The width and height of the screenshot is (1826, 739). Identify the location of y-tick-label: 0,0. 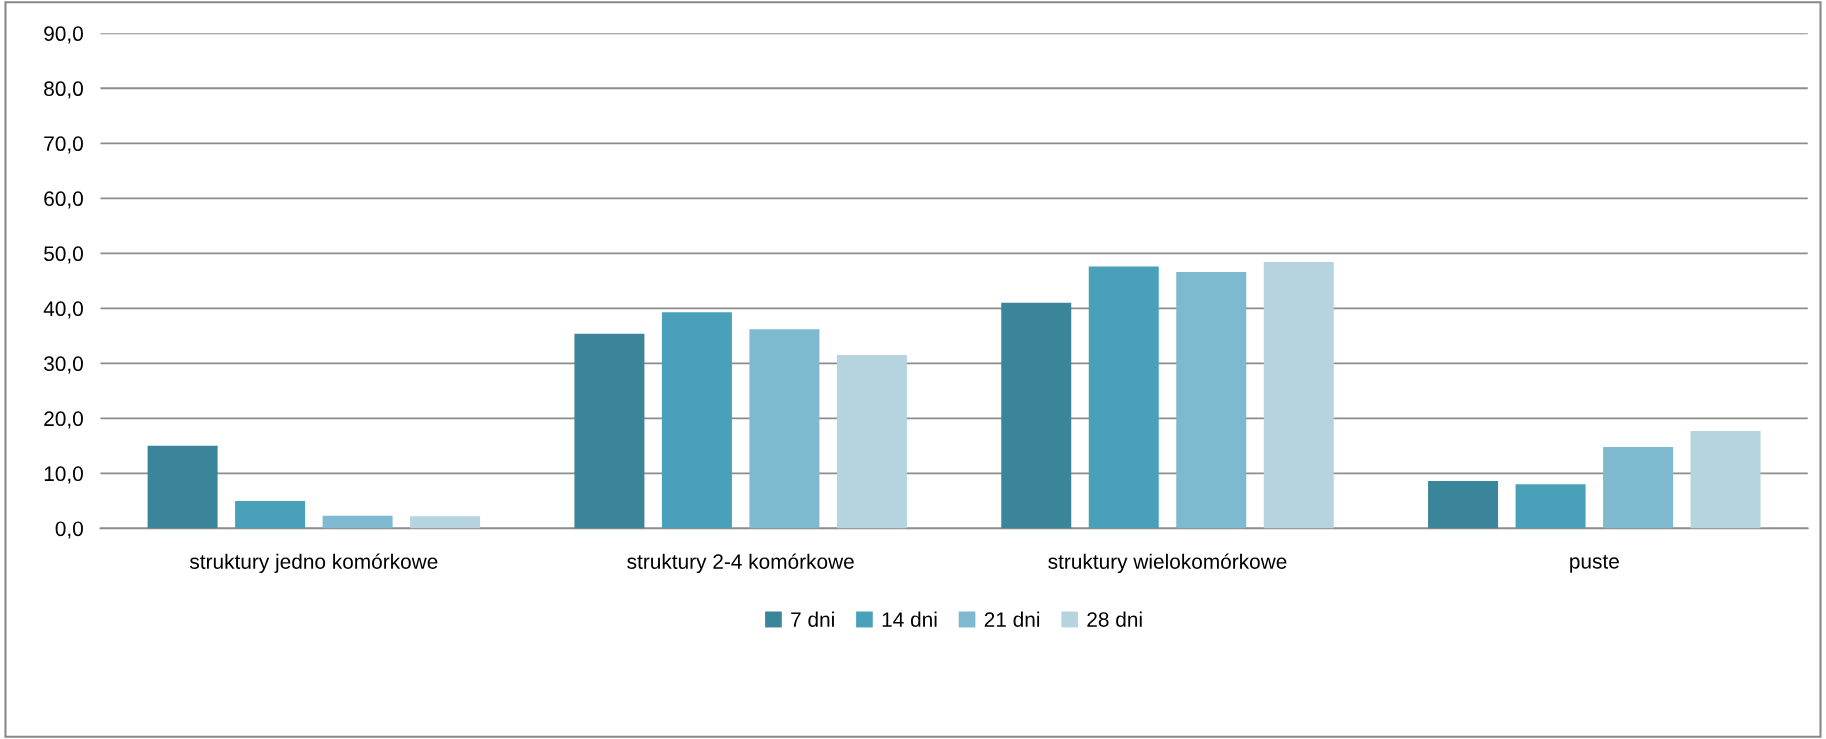
(69, 530).